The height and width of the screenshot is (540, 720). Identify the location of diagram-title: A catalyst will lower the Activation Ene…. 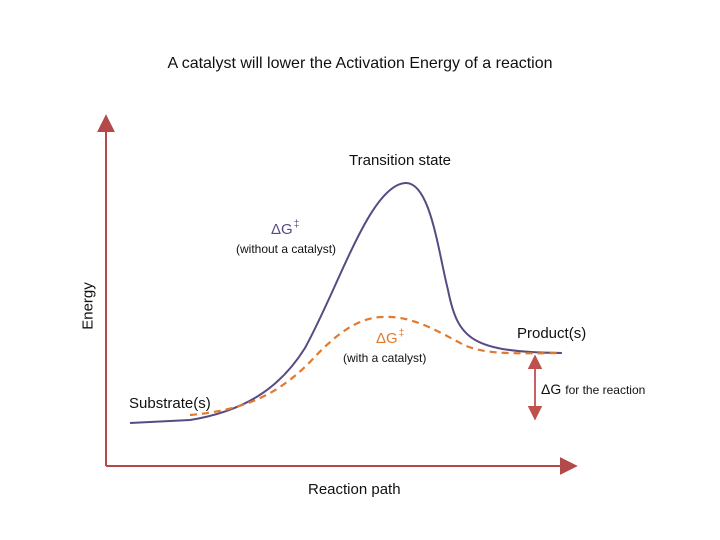
(360, 63).